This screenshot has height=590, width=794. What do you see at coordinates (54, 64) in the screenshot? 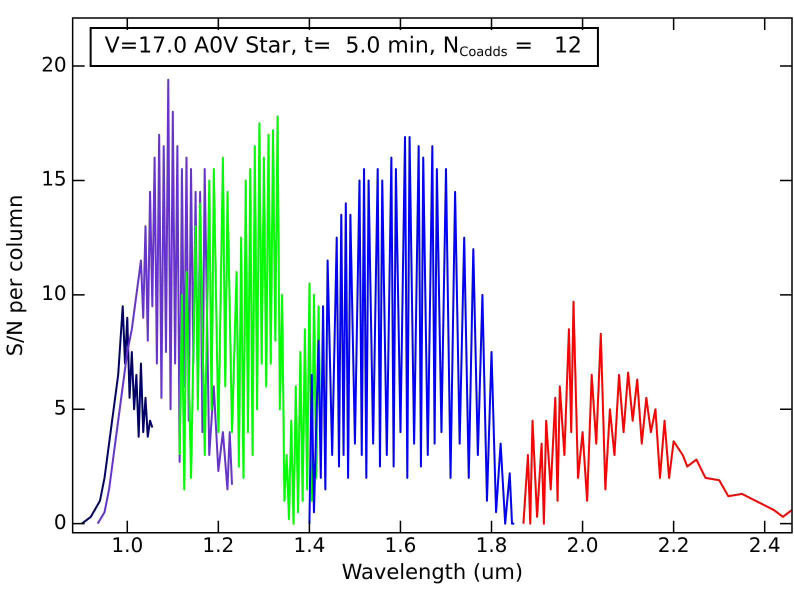
I see `y-tick-label: 20` at bounding box center [54, 64].